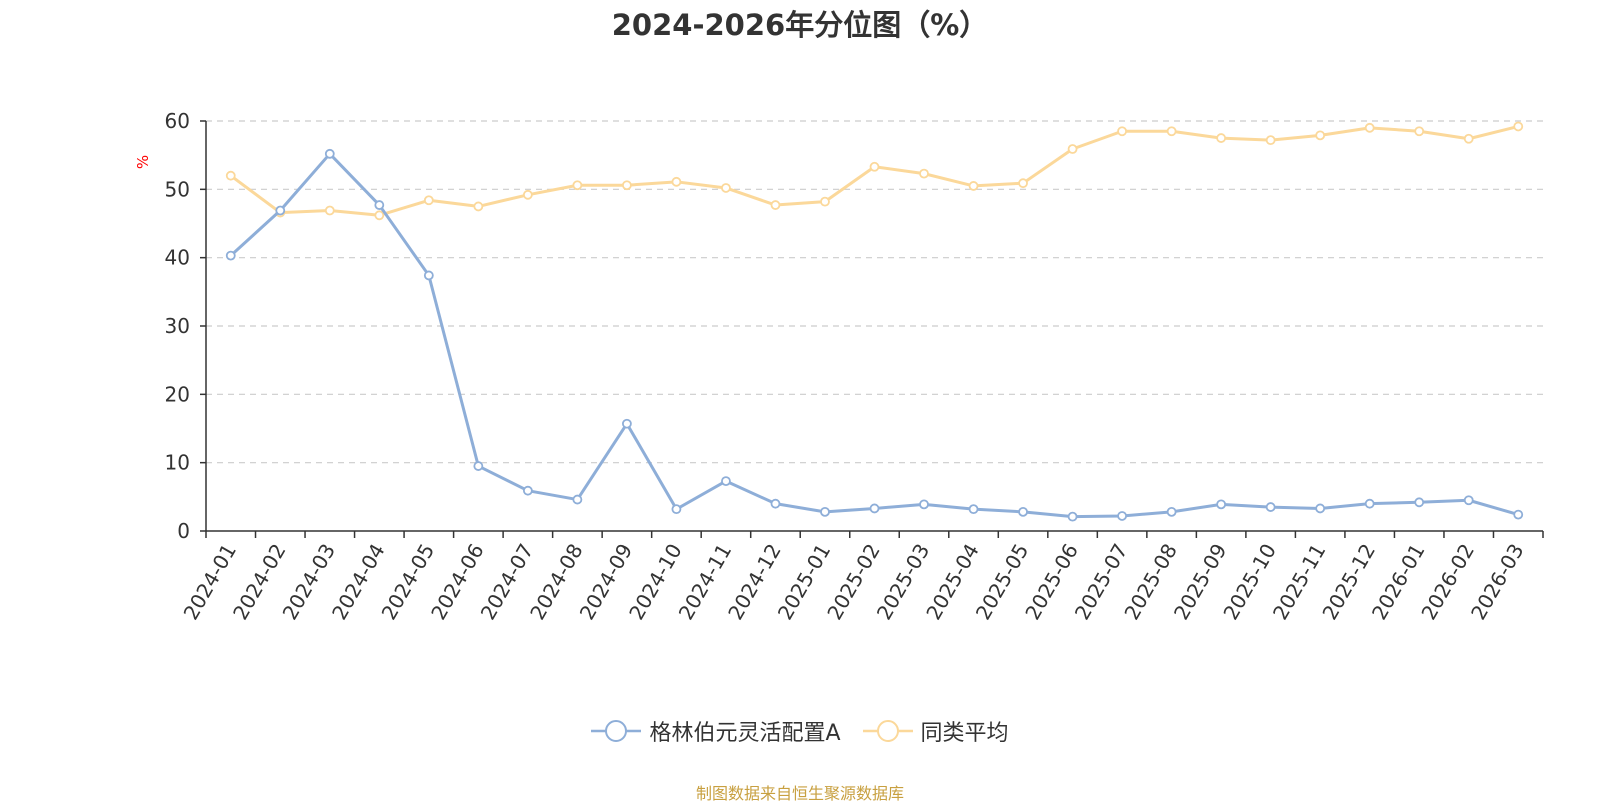 This screenshot has height=804, width=1600. I want to click on y-tick-label: 40, so click(177, 258).